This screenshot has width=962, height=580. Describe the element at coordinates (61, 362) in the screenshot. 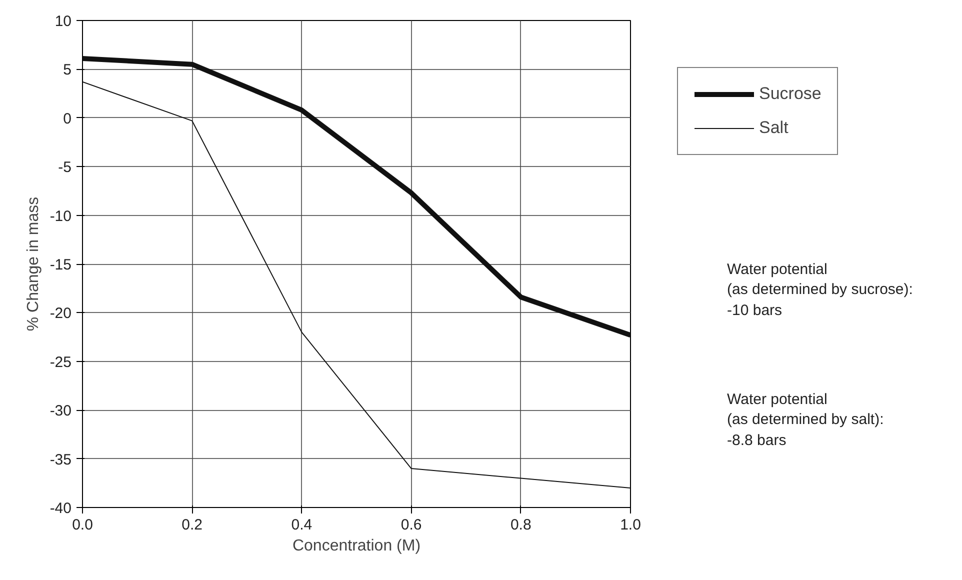

I see `y-tick-label: -25` at that location.